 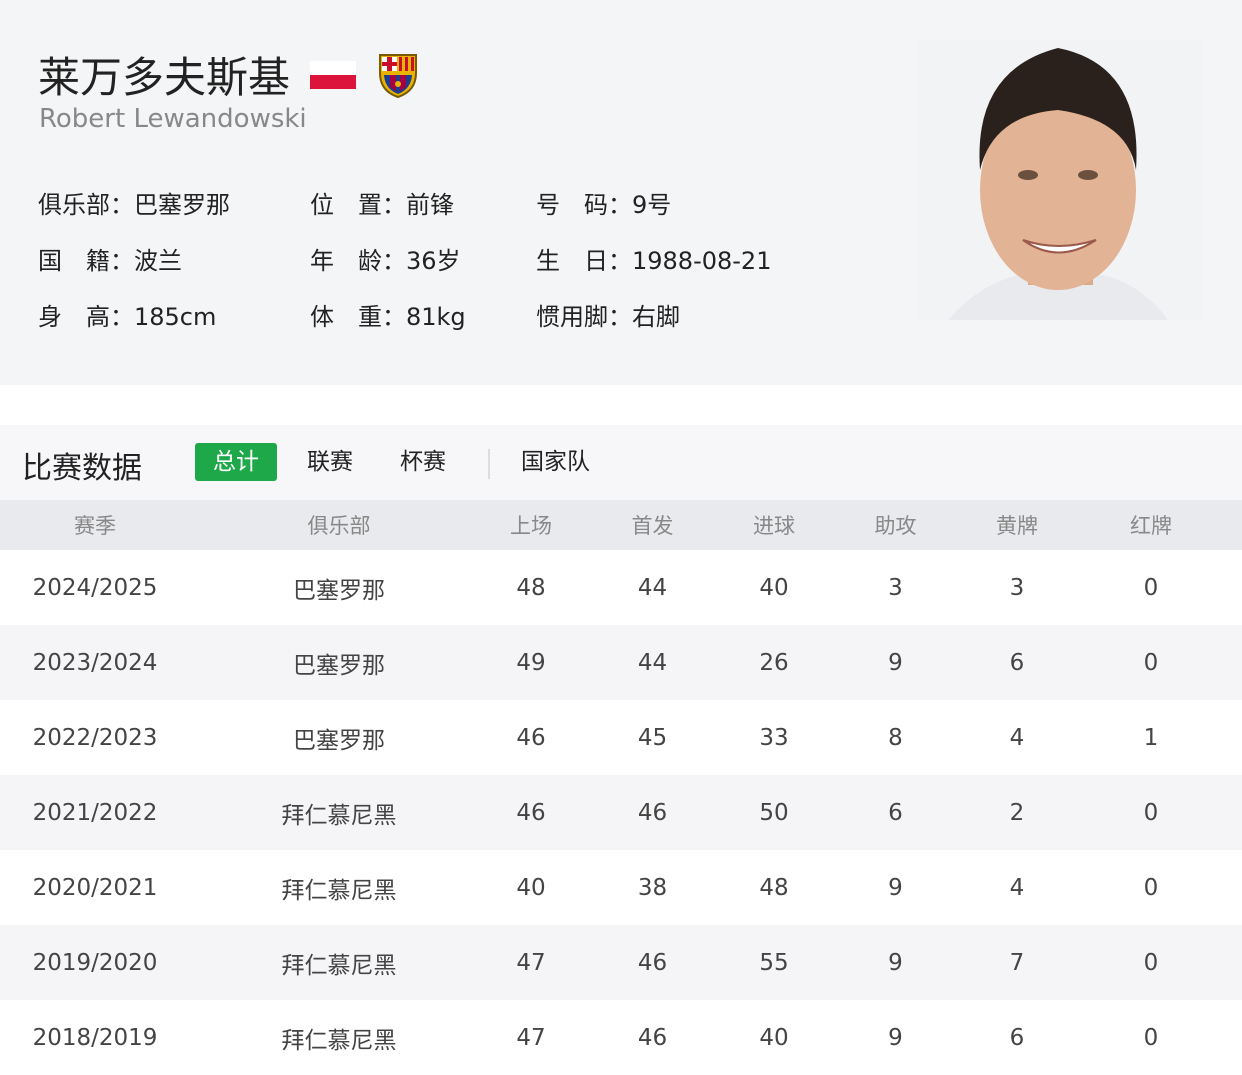 I want to click on cell-yellow-cards: 3, so click(x=1017, y=587).